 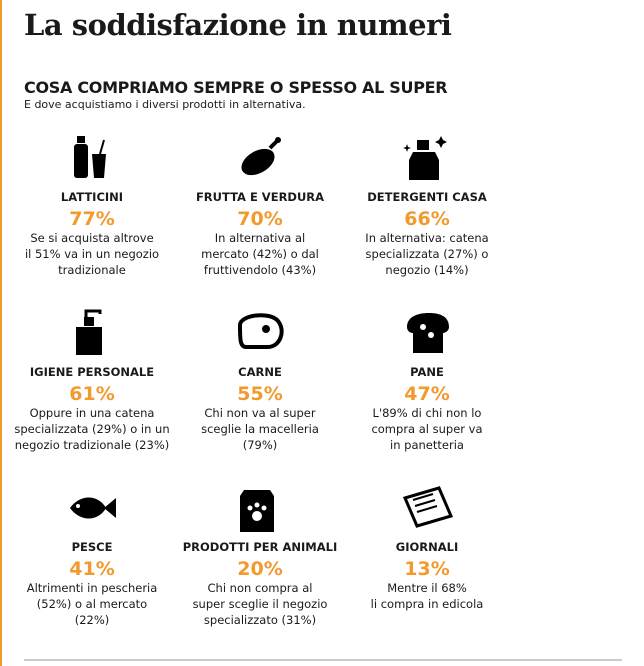 I want to click on item-percent: 47%, so click(x=427, y=394).